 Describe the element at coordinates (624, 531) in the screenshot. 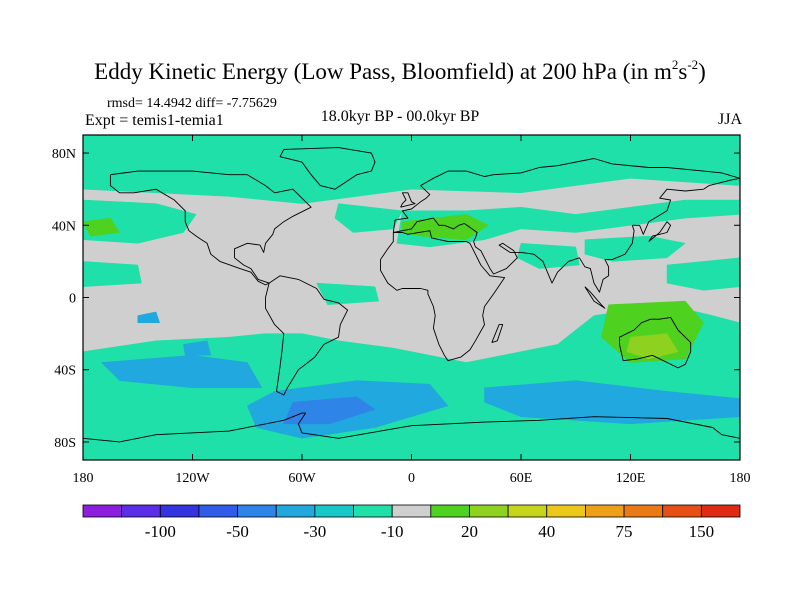

I see `colorbar-label: 75` at that location.